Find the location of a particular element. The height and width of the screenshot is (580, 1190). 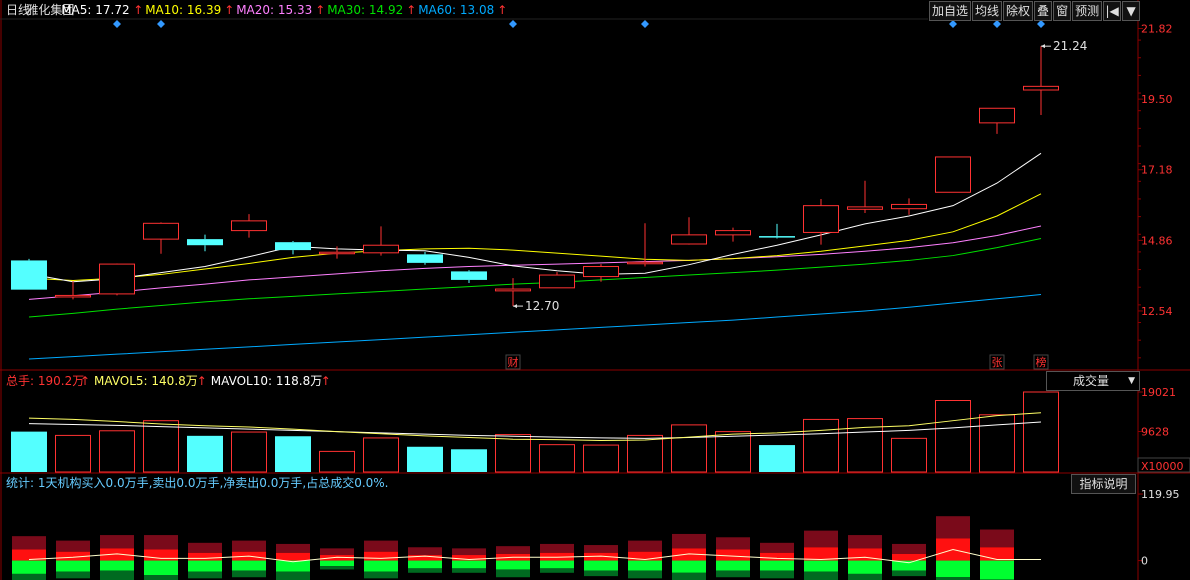

ma-legend-2: MA20: 15.33 is located at coordinates (274, 10).